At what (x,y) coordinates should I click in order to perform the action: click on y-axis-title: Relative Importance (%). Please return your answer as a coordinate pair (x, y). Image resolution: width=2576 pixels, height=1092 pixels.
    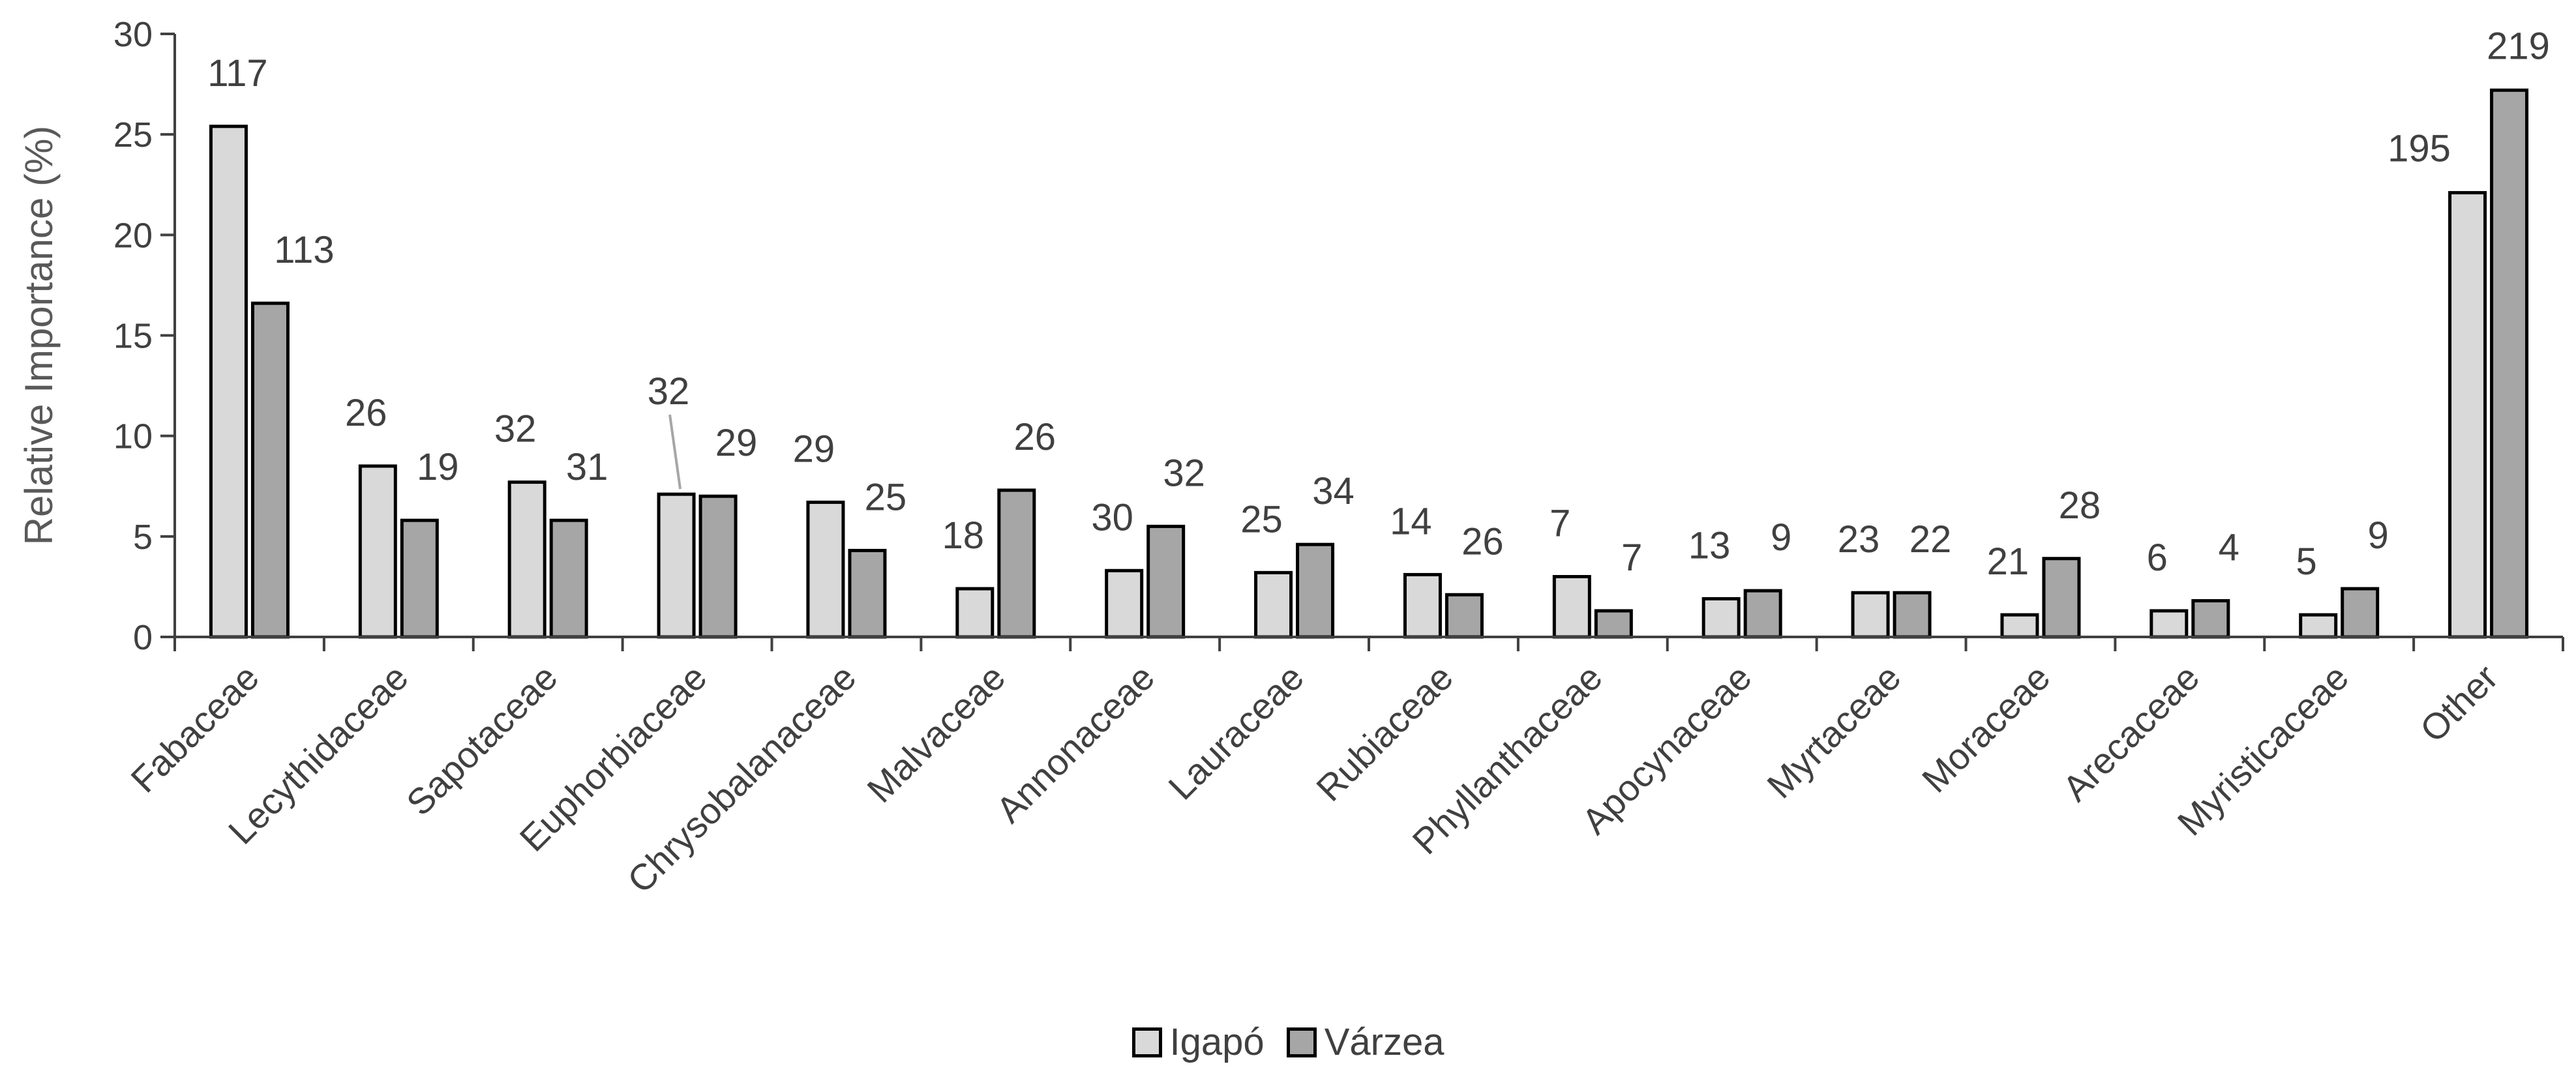
    Looking at the image, I should click on (39, 336).